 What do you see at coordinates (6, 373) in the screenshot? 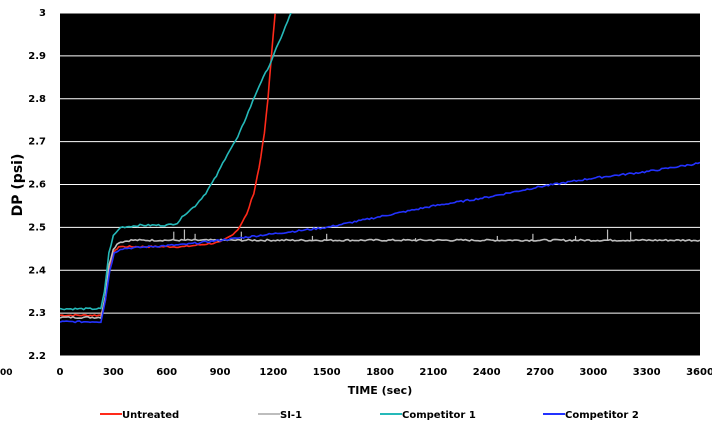
I see `clipped-tick-label: 00` at bounding box center [6, 373].